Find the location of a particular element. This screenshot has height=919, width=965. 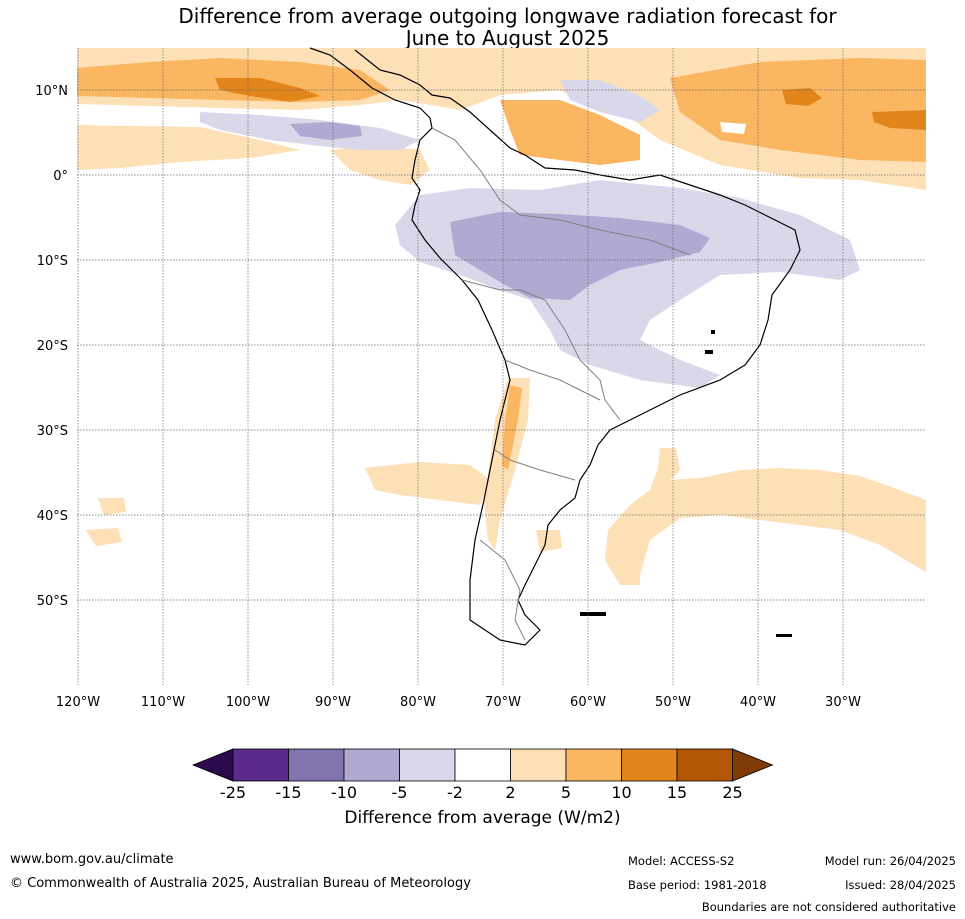

colorbar-extend-high is located at coordinates (753, 765).